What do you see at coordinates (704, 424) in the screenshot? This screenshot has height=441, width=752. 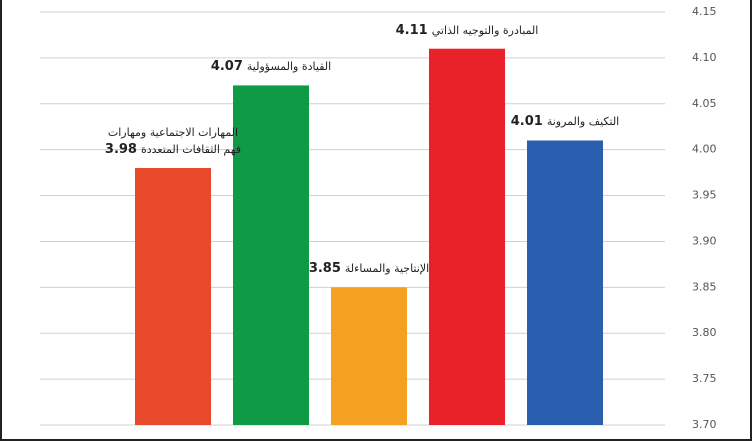 I see `y-tick-label: 3.70` at bounding box center [704, 424].